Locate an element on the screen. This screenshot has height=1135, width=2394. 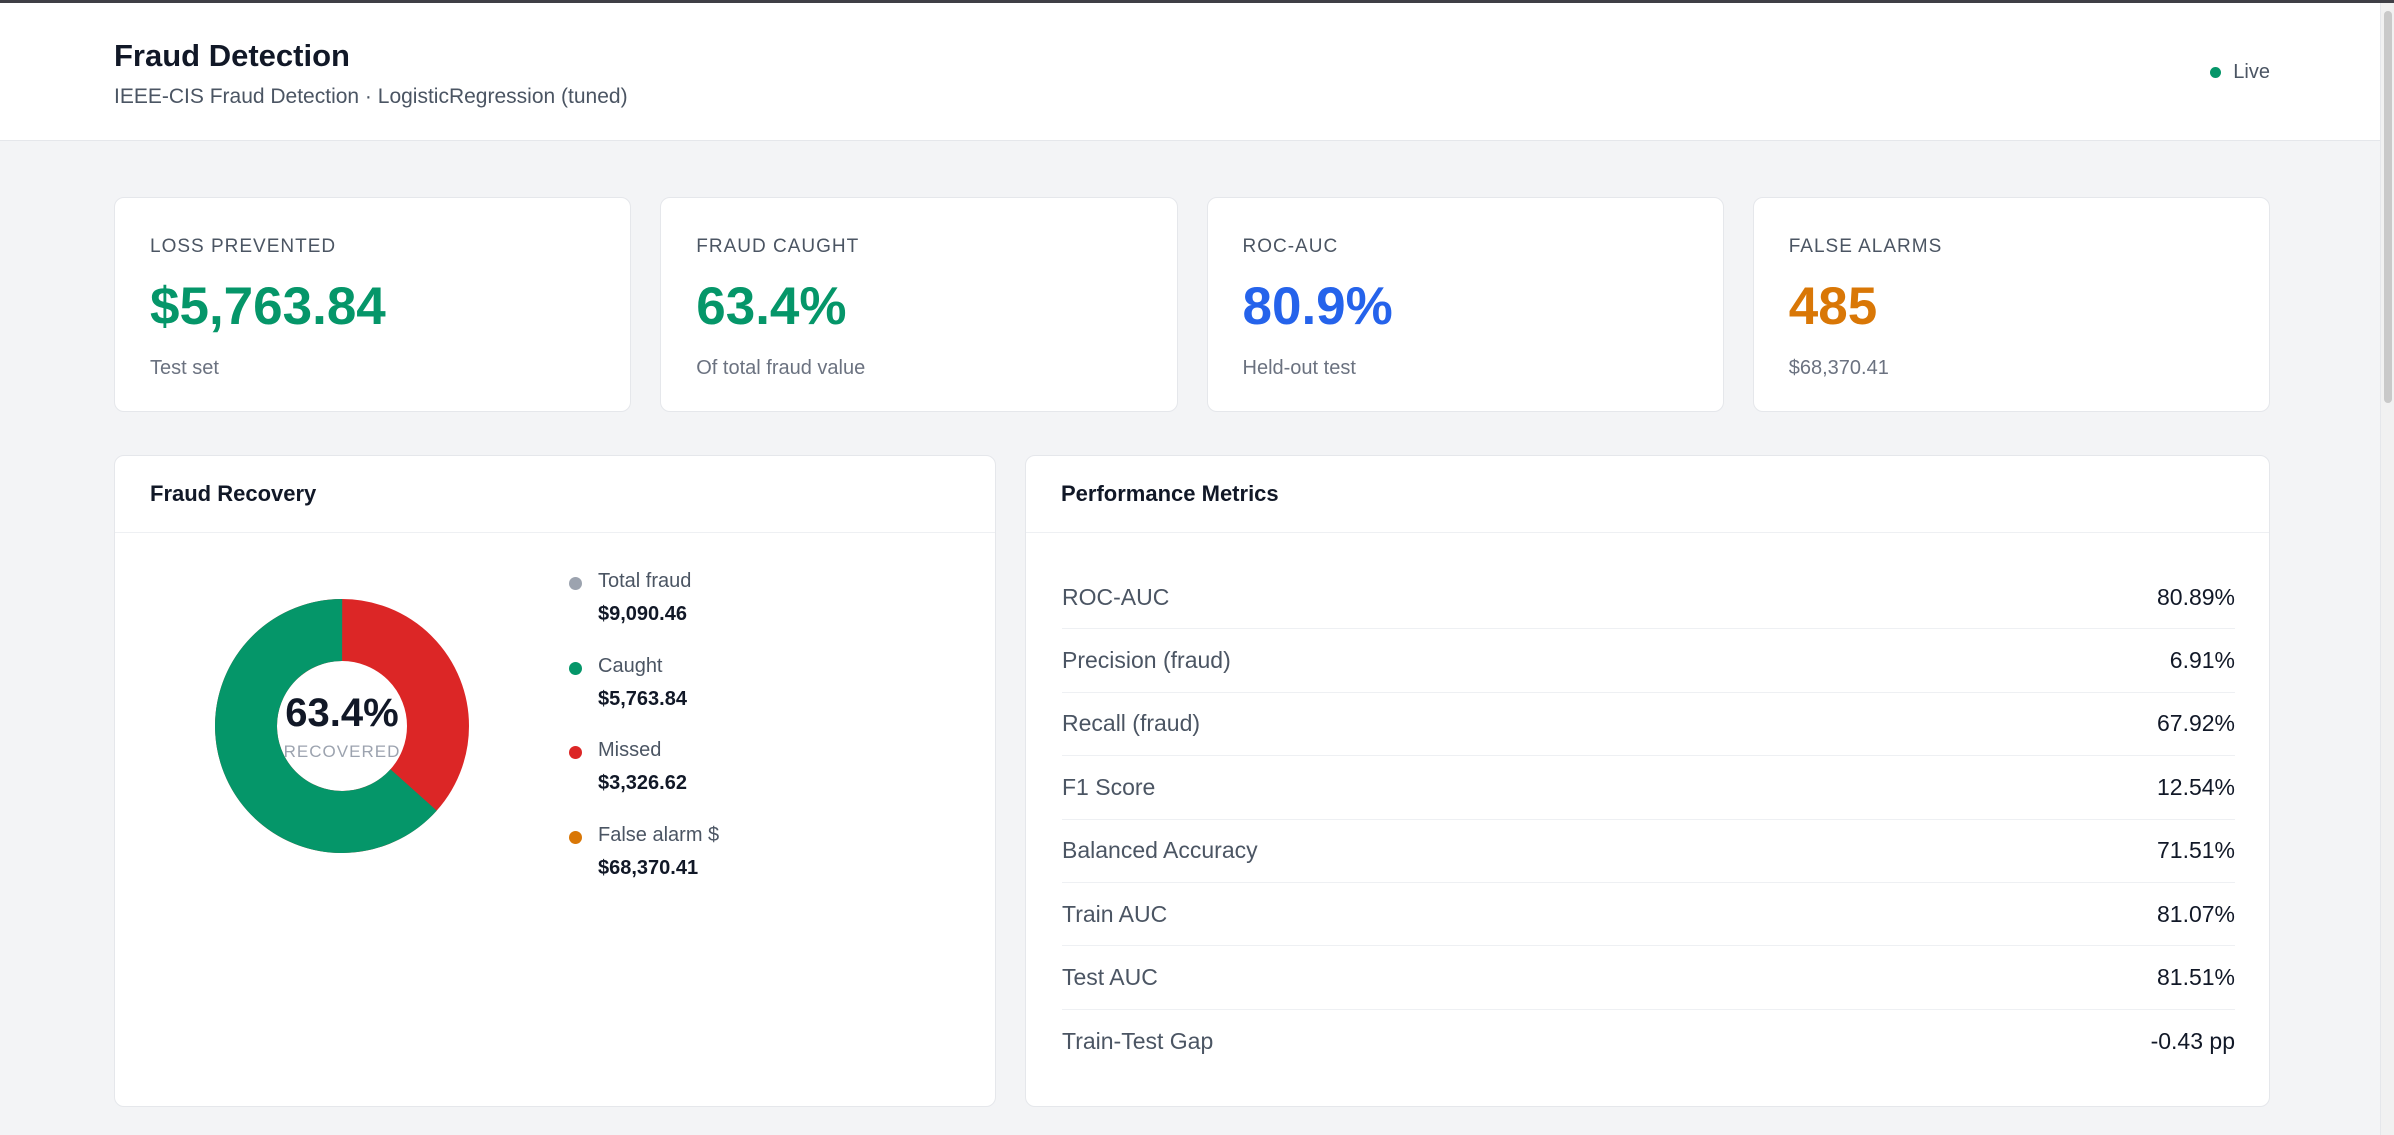
kpi-label: ROC-AUC is located at coordinates (1290, 246).